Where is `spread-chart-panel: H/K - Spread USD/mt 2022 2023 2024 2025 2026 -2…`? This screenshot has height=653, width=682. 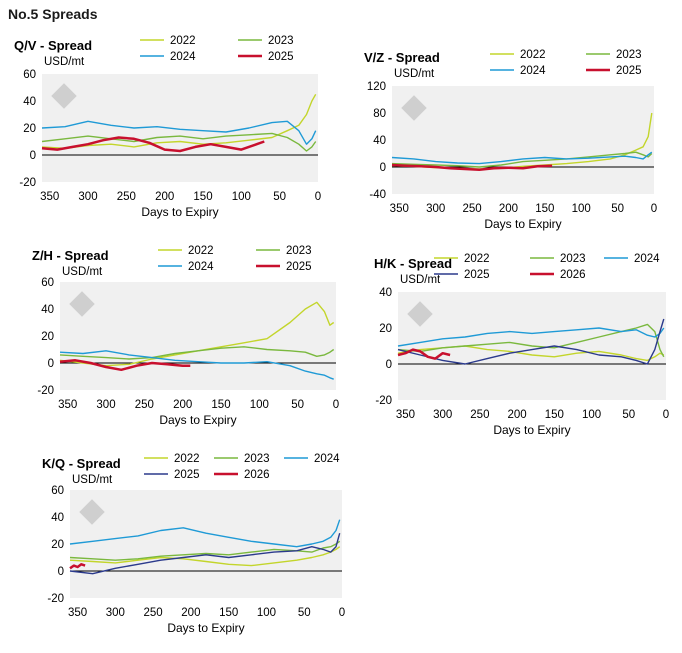
spread-chart-panel: H/K - Spread USD/mt 2022 2023 2024 2025 2026 -2… is located at coordinates (521, 352).